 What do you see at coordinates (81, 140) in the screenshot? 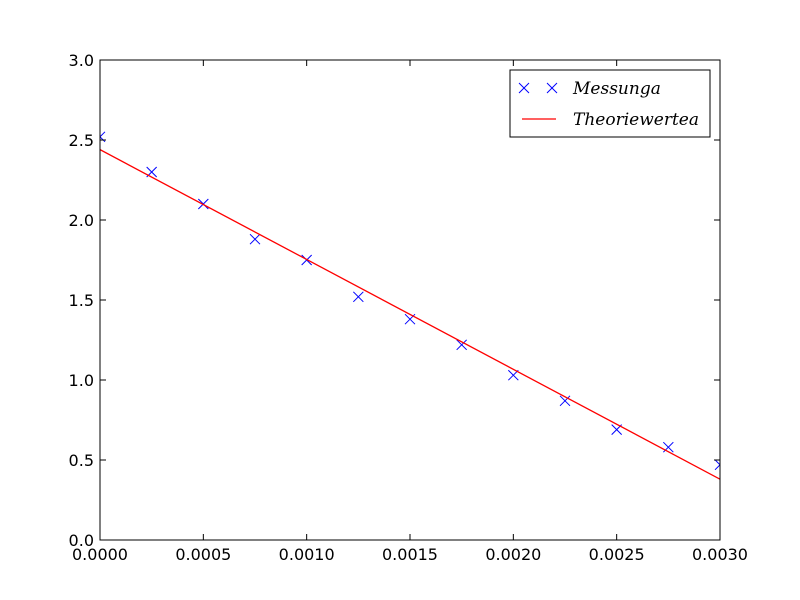
I see `y-tick-label: 2.5` at bounding box center [81, 140].